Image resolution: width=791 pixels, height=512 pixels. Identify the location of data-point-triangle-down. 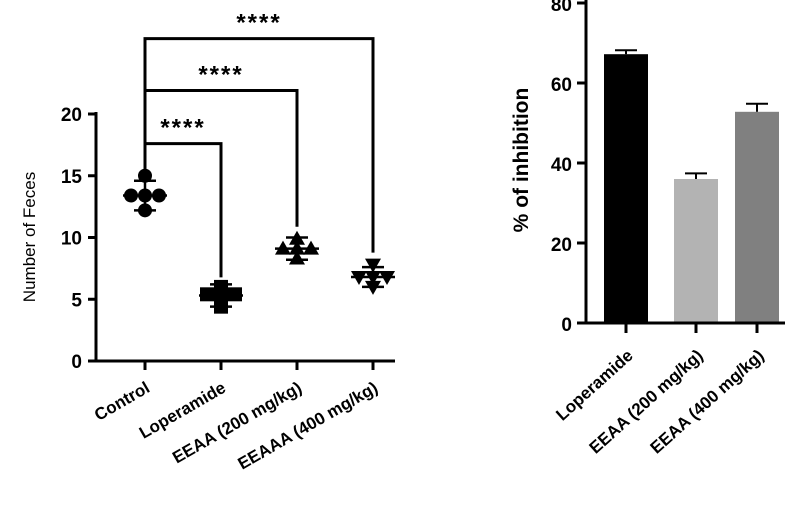
(373, 265).